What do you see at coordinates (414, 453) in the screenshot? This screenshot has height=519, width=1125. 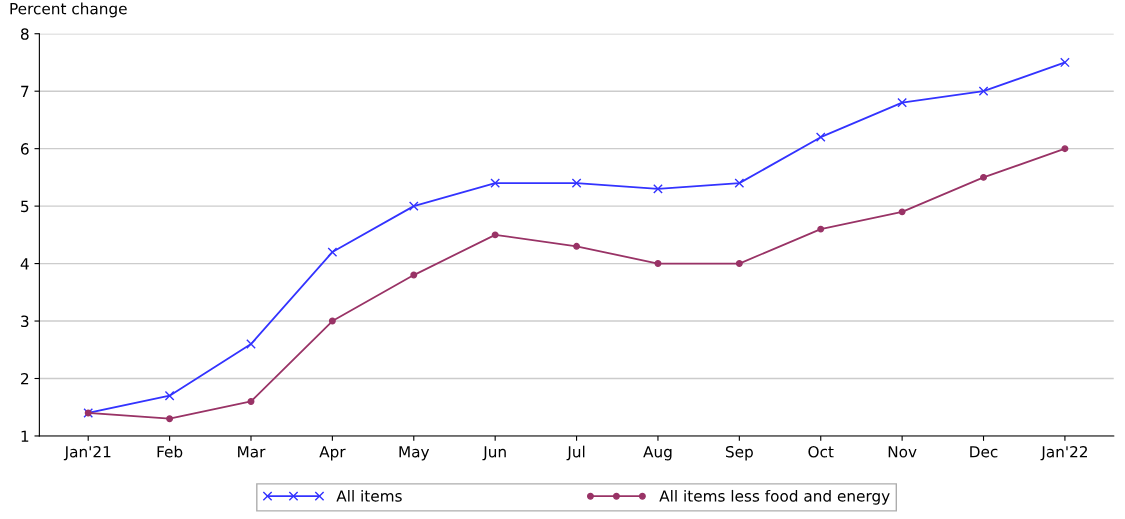 I see `x-tick-label: May` at bounding box center [414, 453].